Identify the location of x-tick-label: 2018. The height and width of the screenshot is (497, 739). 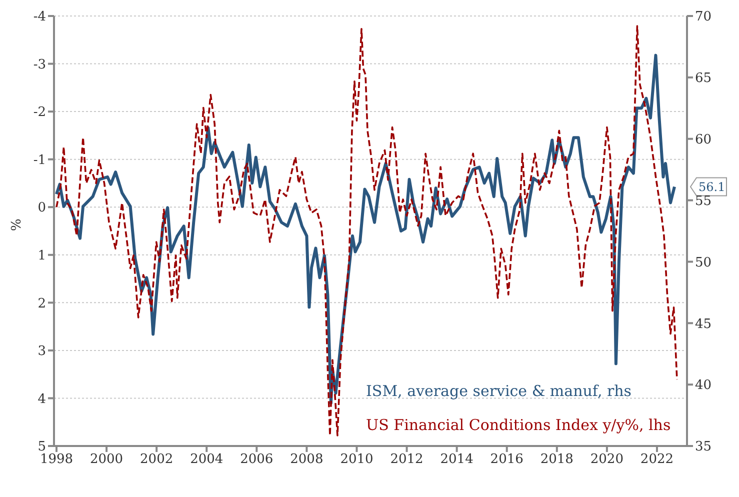
(557, 460).